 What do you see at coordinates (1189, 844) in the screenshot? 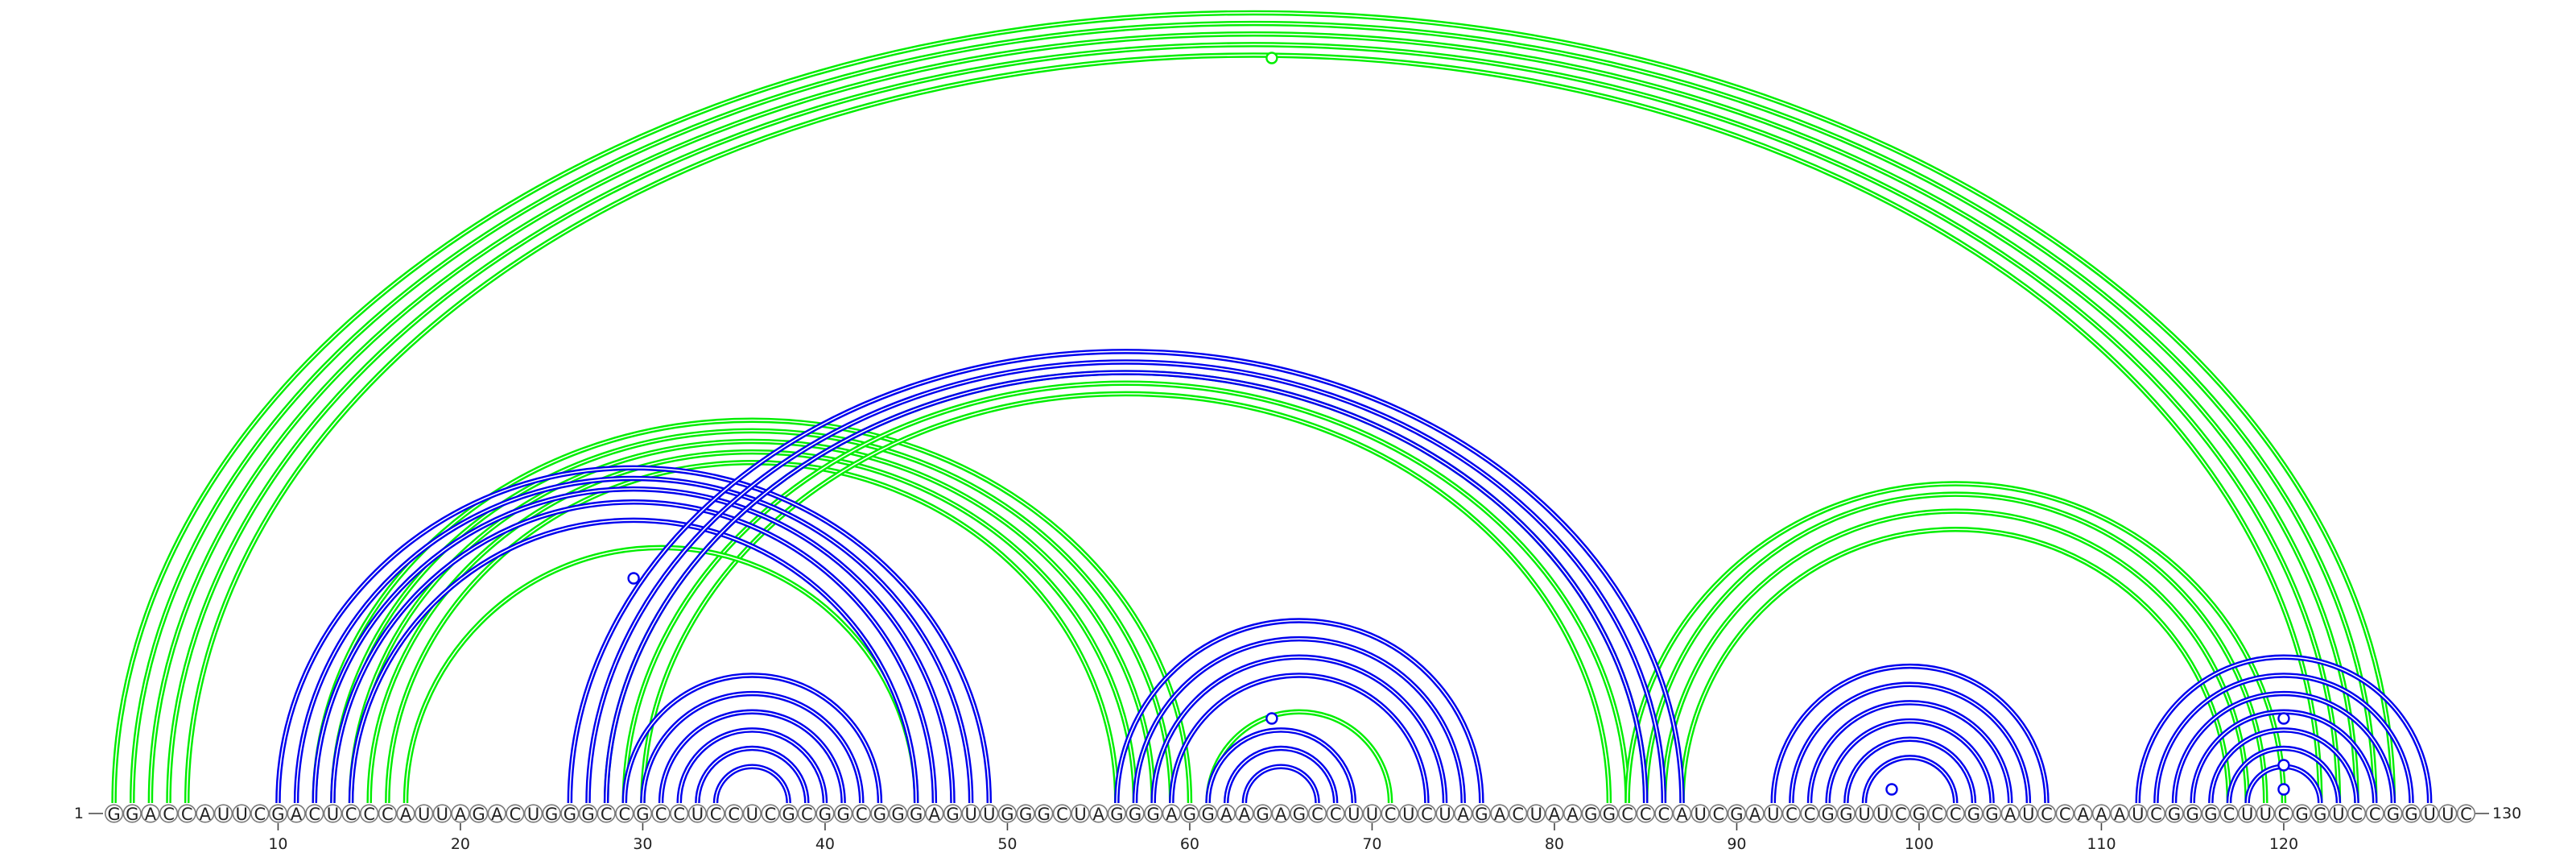
I see `tick-label: 60` at bounding box center [1189, 844].